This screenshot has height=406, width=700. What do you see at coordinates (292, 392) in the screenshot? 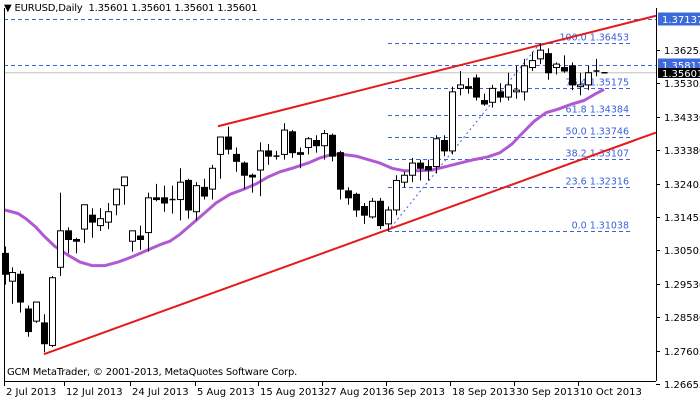
I see `x-tick-label: 15 Aug 2013` at bounding box center [292, 392].